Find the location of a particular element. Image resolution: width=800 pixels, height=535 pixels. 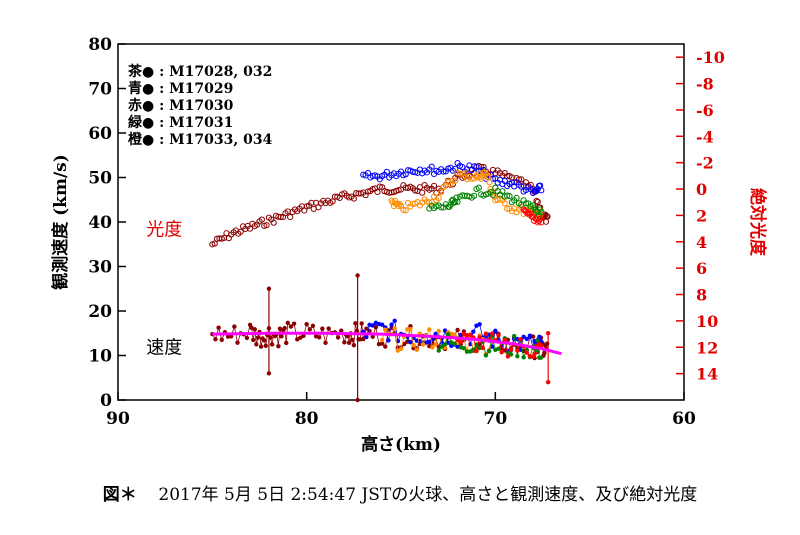

y-tick-label: 70 is located at coordinates (100, 90).